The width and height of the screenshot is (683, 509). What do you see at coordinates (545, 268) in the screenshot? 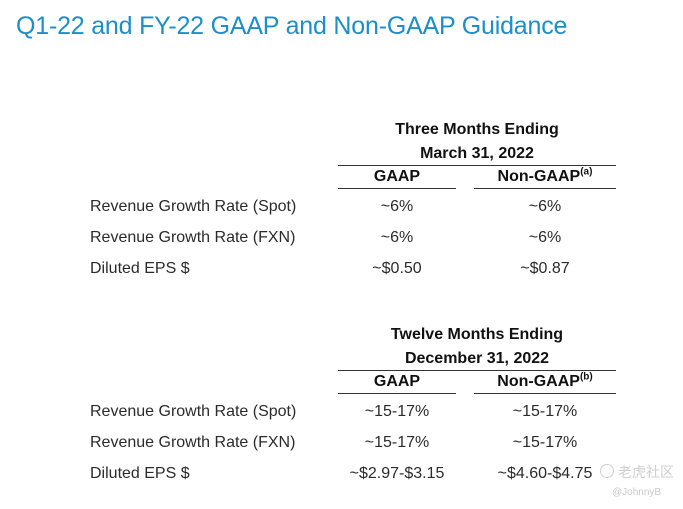
I see `nongaap-value: ~$0.87` at bounding box center [545, 268].